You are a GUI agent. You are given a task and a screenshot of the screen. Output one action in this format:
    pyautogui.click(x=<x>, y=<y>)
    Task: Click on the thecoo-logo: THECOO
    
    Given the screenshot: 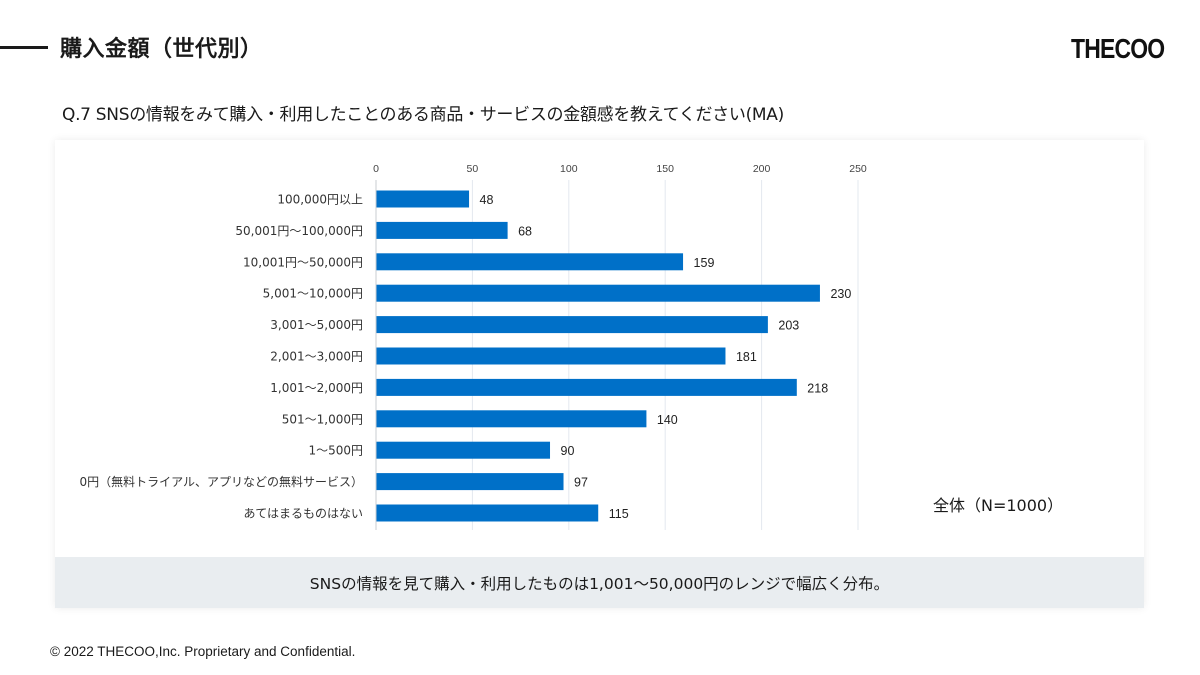 What is the action you would take?
    pyautogui.click(x=1118, y=48)
    